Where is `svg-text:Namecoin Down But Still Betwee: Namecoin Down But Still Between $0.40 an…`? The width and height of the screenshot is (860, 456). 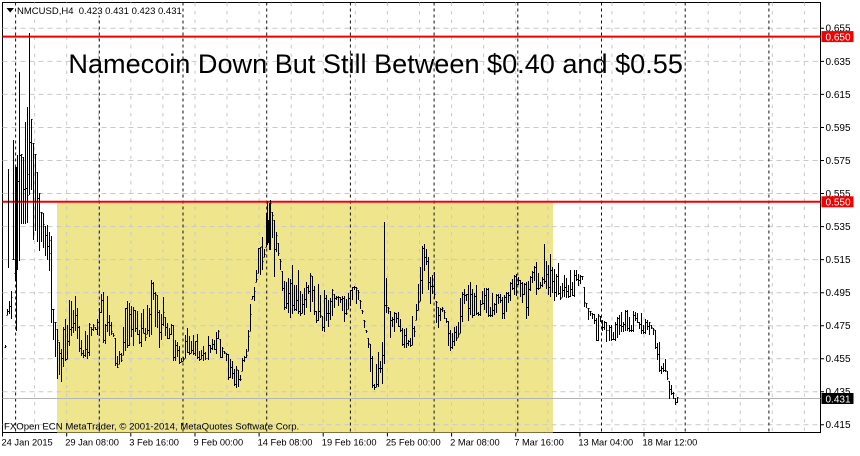 svg-text:Namecoin Down But Still Betwee: Namecoin Down But Still Between $0.40 an… is located at coordinates (375, 63).